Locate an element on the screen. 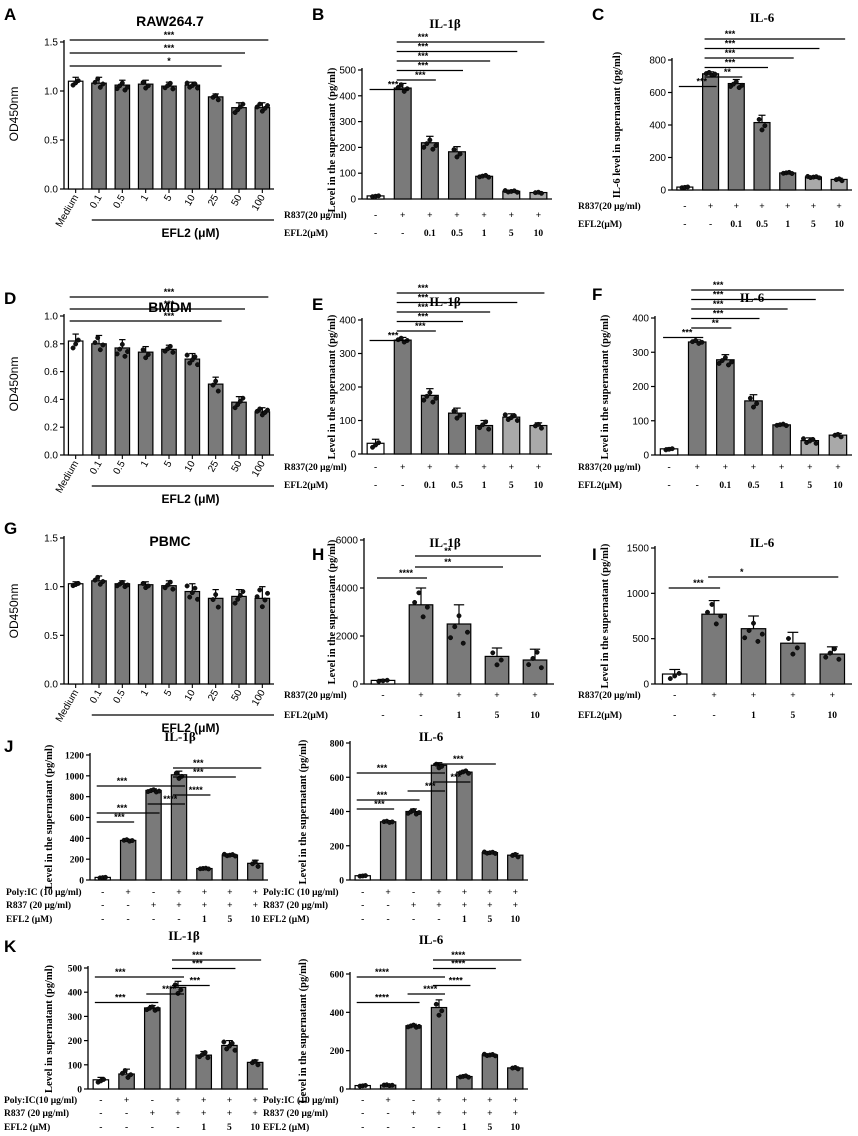  panel-label: G is located at coordinates (10, 528).